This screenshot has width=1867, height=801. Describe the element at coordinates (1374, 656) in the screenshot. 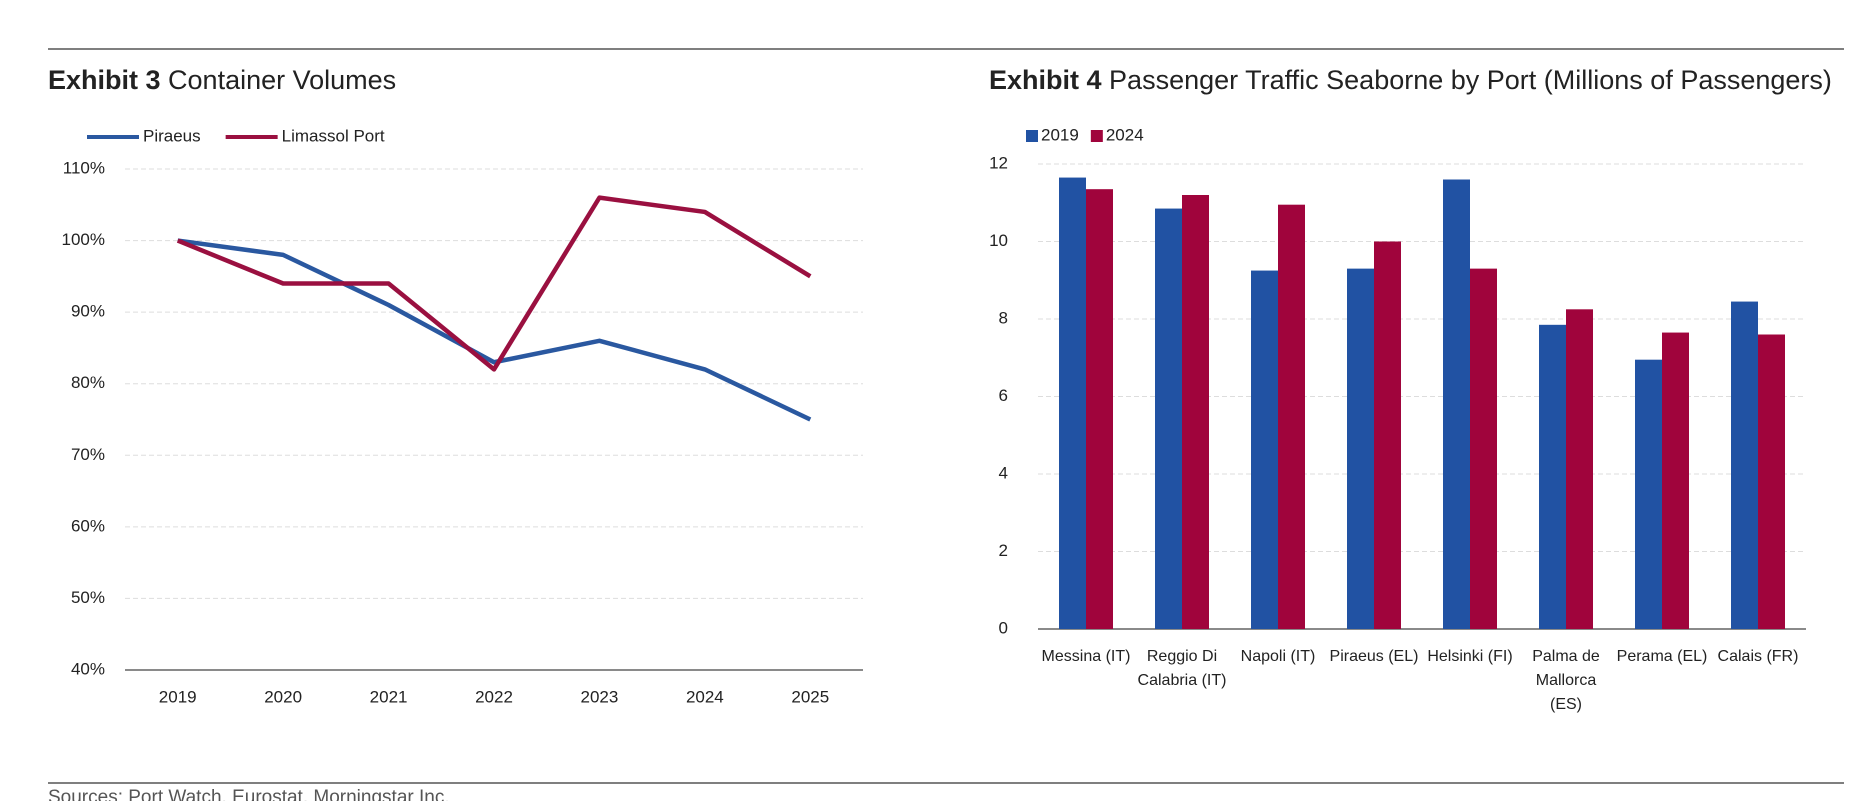

I see `x-tick-label: Piraeus (EL)` at that location.